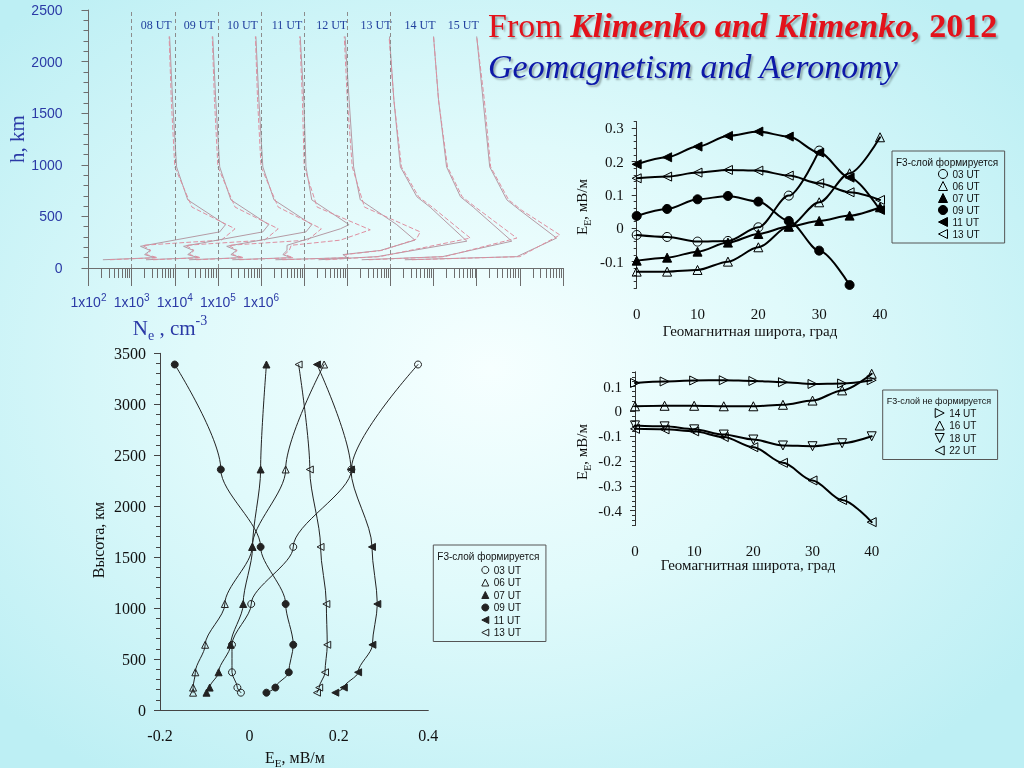 The height and width of the screenshot is (768, 1024). Describe the element at coordinates (160, 735) in the screenshot. I see `x-tick-label: -0.2` at that location.